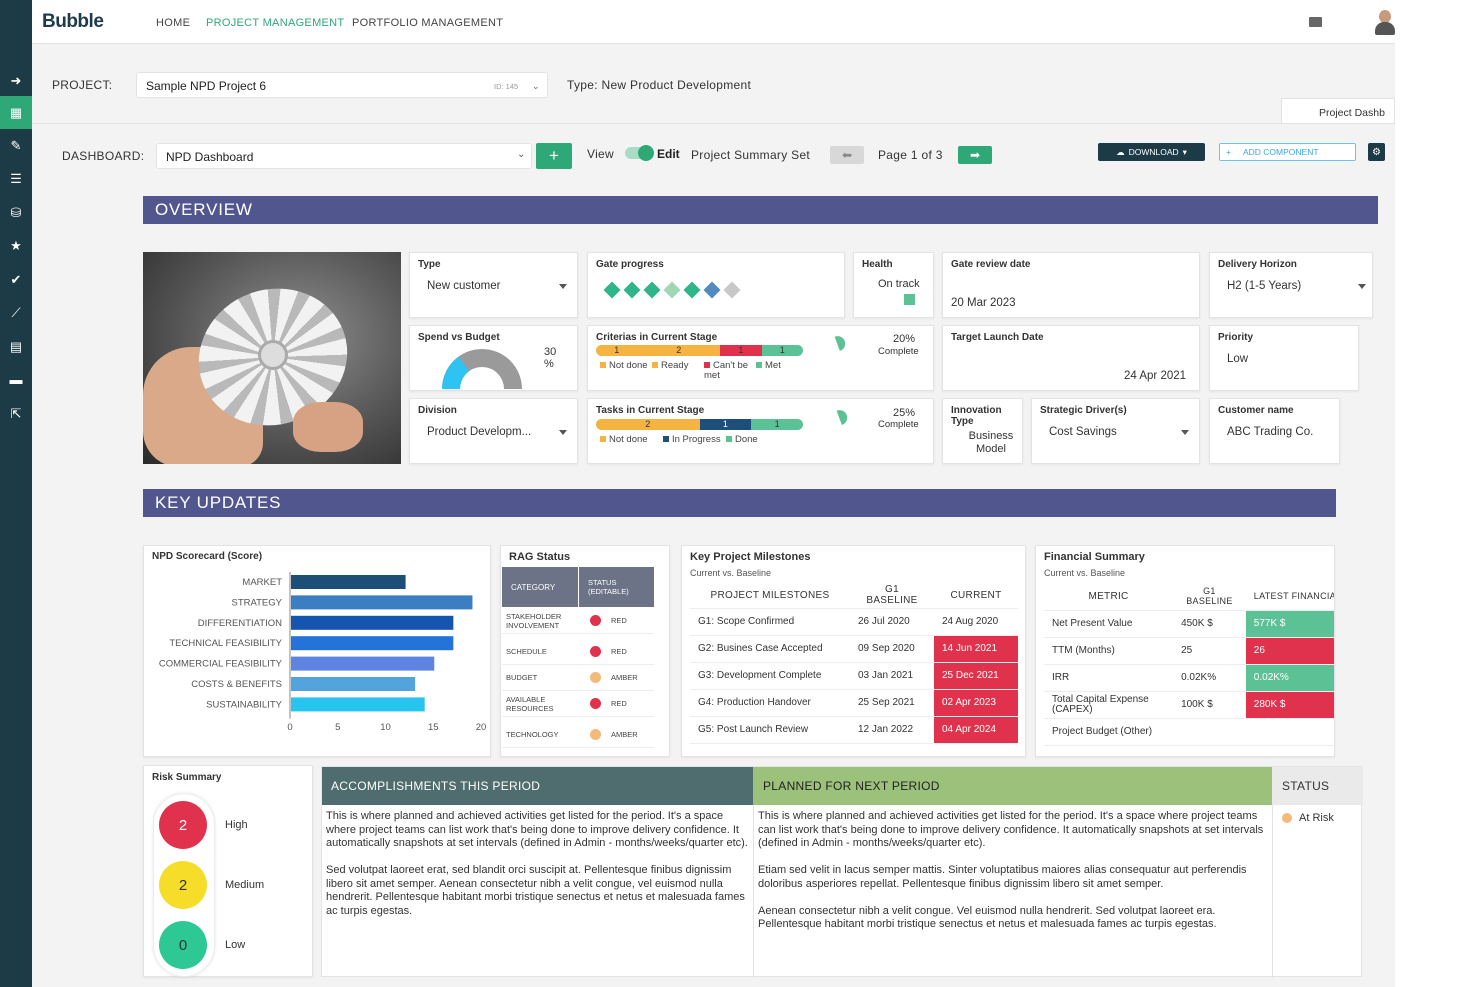 This screenshot has height=987, width=1480. I want to click on delivery-horizon-card: Delivery Horizon H2 (1-5 Years), so click(1291, 285).